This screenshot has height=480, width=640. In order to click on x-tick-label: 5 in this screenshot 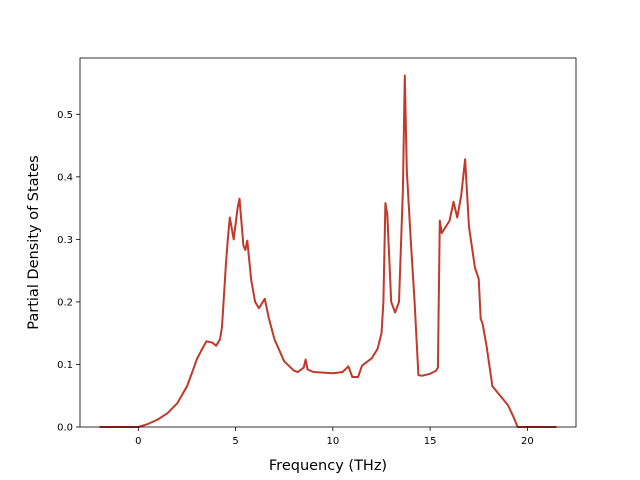, I will do `click(235, 441)`.